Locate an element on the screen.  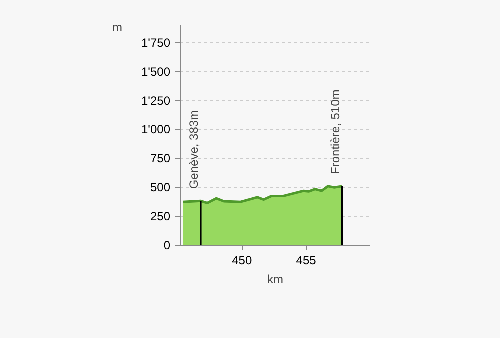
y-tick-label: 1'750 is located at coordinates (156, 43).